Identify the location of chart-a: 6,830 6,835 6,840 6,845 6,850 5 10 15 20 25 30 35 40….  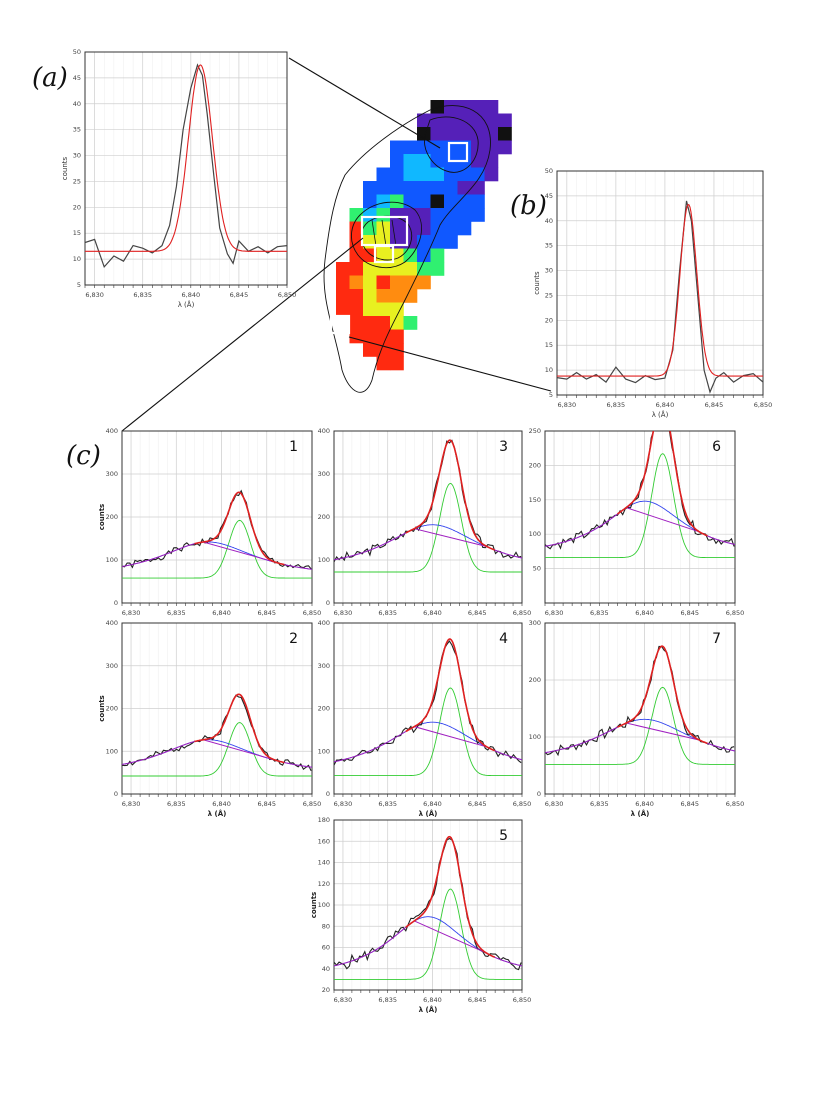
(178, 178).